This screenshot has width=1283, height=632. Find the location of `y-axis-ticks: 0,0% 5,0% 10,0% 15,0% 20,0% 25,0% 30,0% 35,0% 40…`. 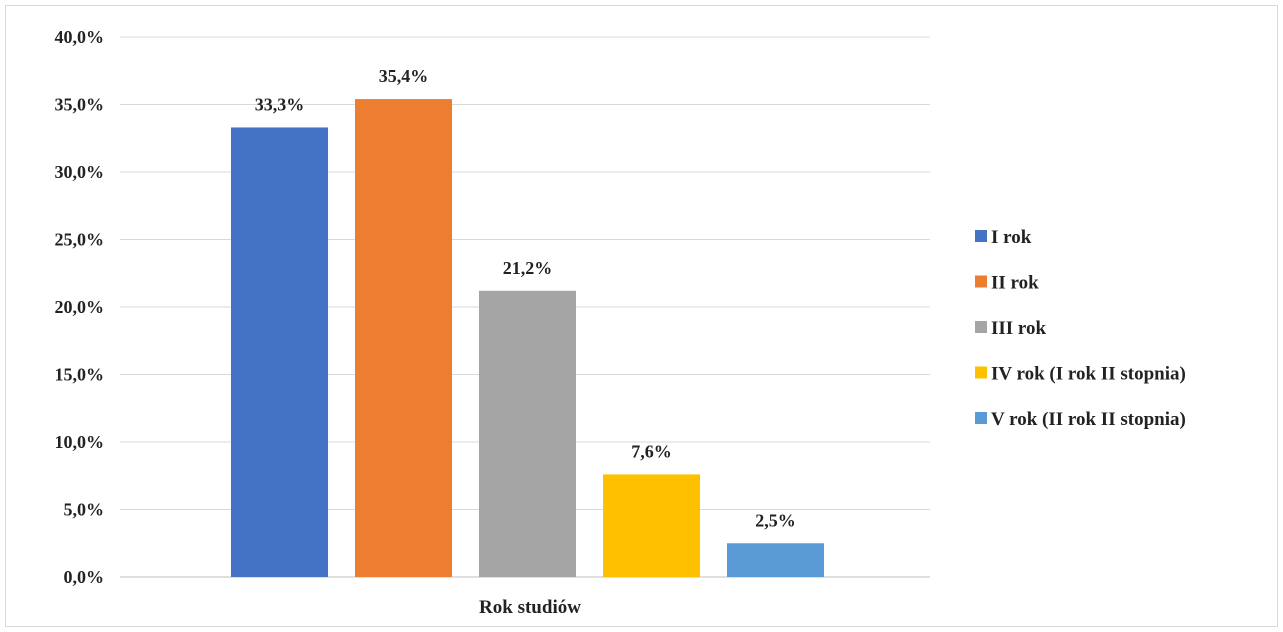

y-axis-ticks: 0,0% 5,0% 10,0% 15,0% 20,0% 25,0% 30,0% 35,0% 40… is located at coordinates (80, 307).